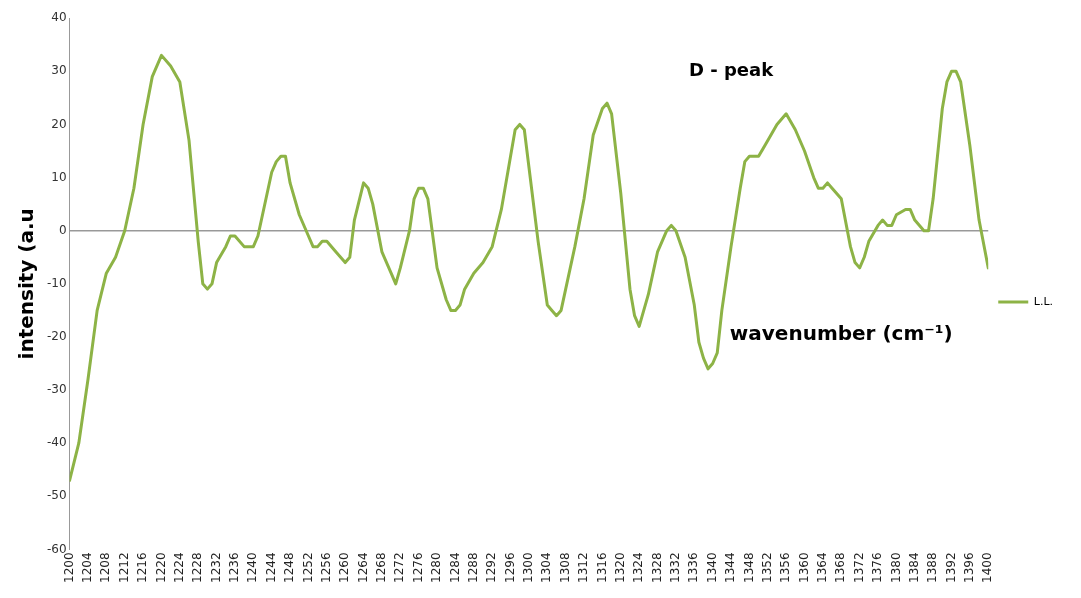  Describe the element at coordinates (234, 568) in the screenshot. I see `x-tick-label: 1236` at that location.